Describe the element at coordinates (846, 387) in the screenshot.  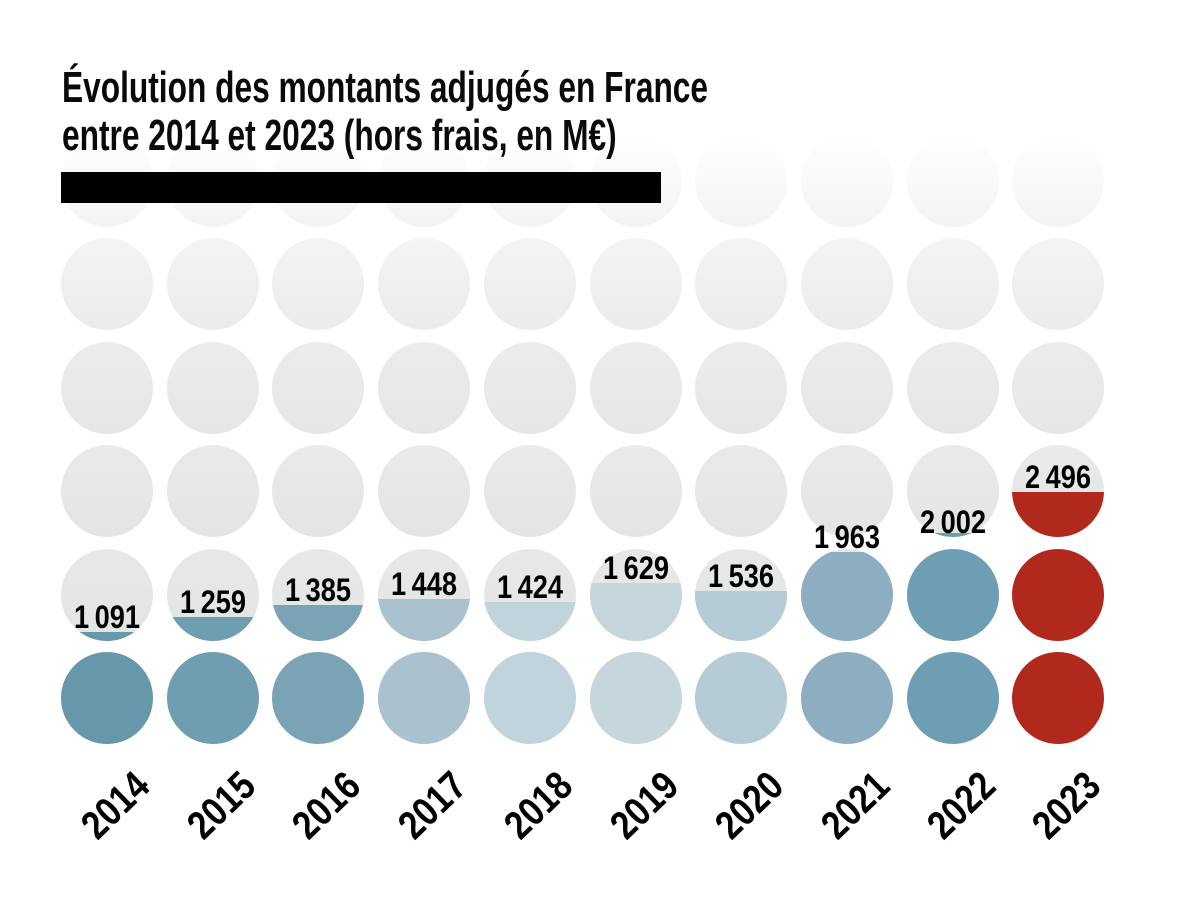
I see `grid-circle-2021-u3` at that location.